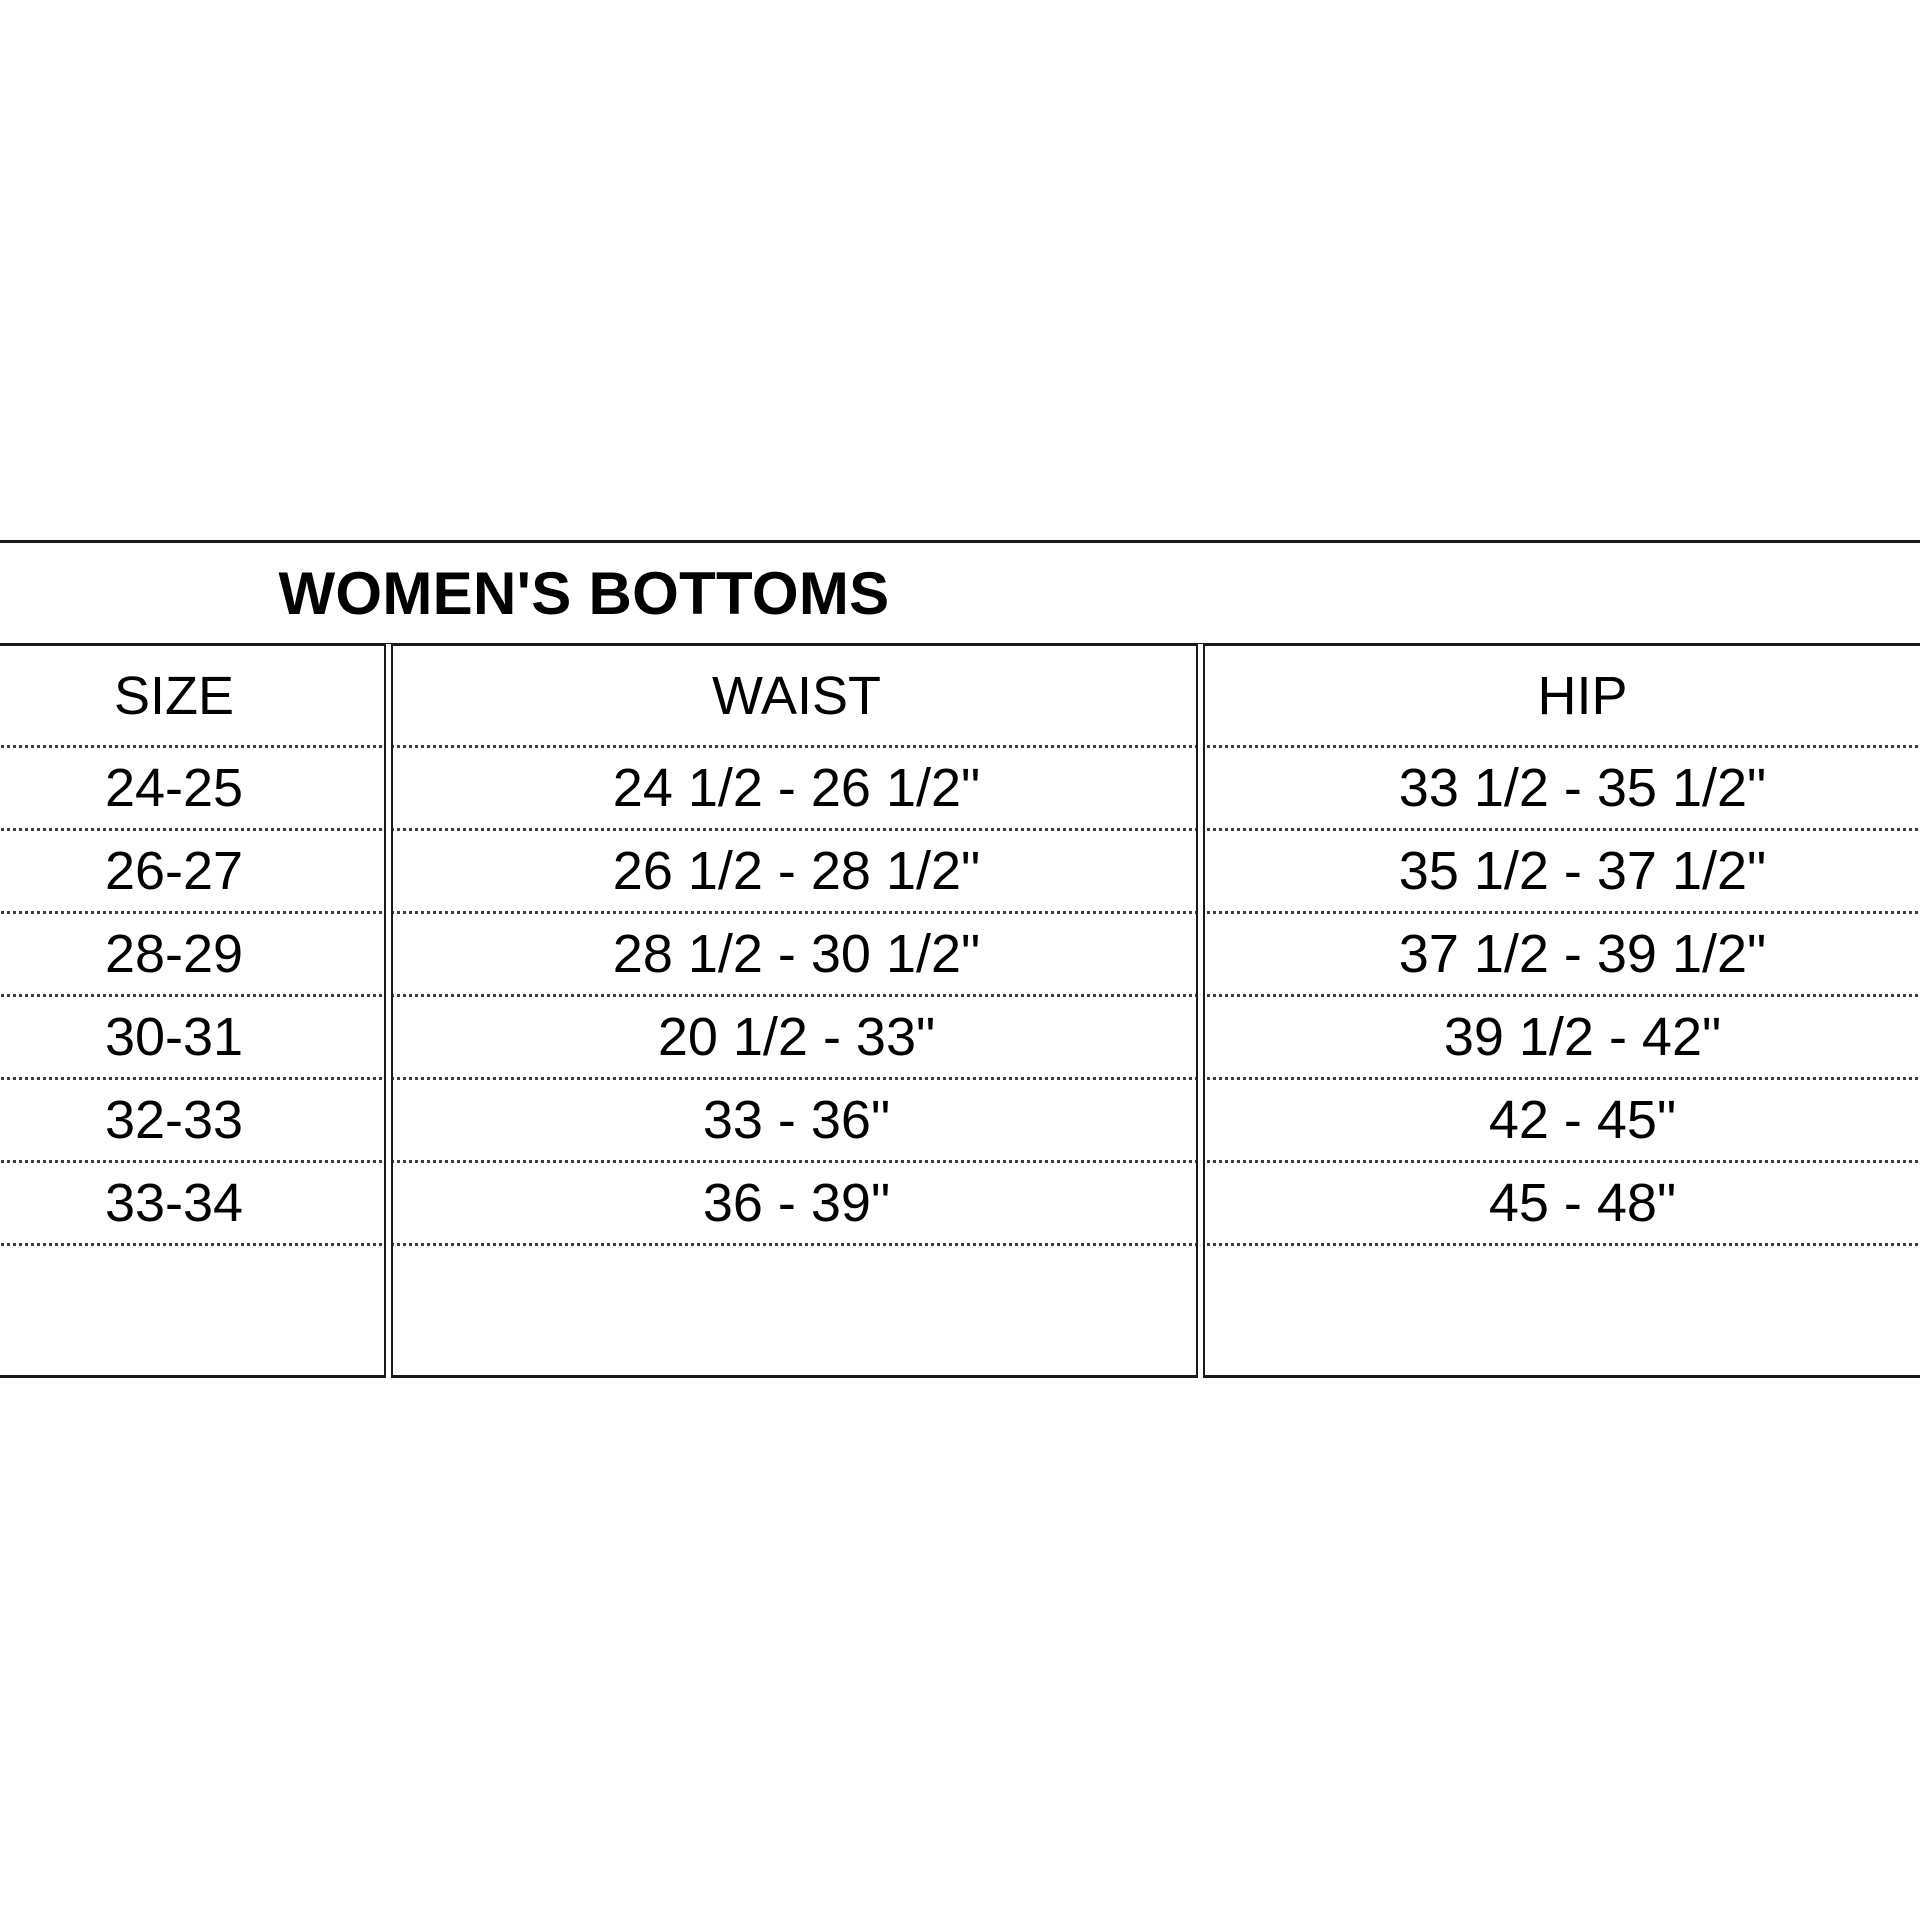 This screenshot has width=1920, height=1920. I want to click on cell-size: 28-29, so click(174, 954).